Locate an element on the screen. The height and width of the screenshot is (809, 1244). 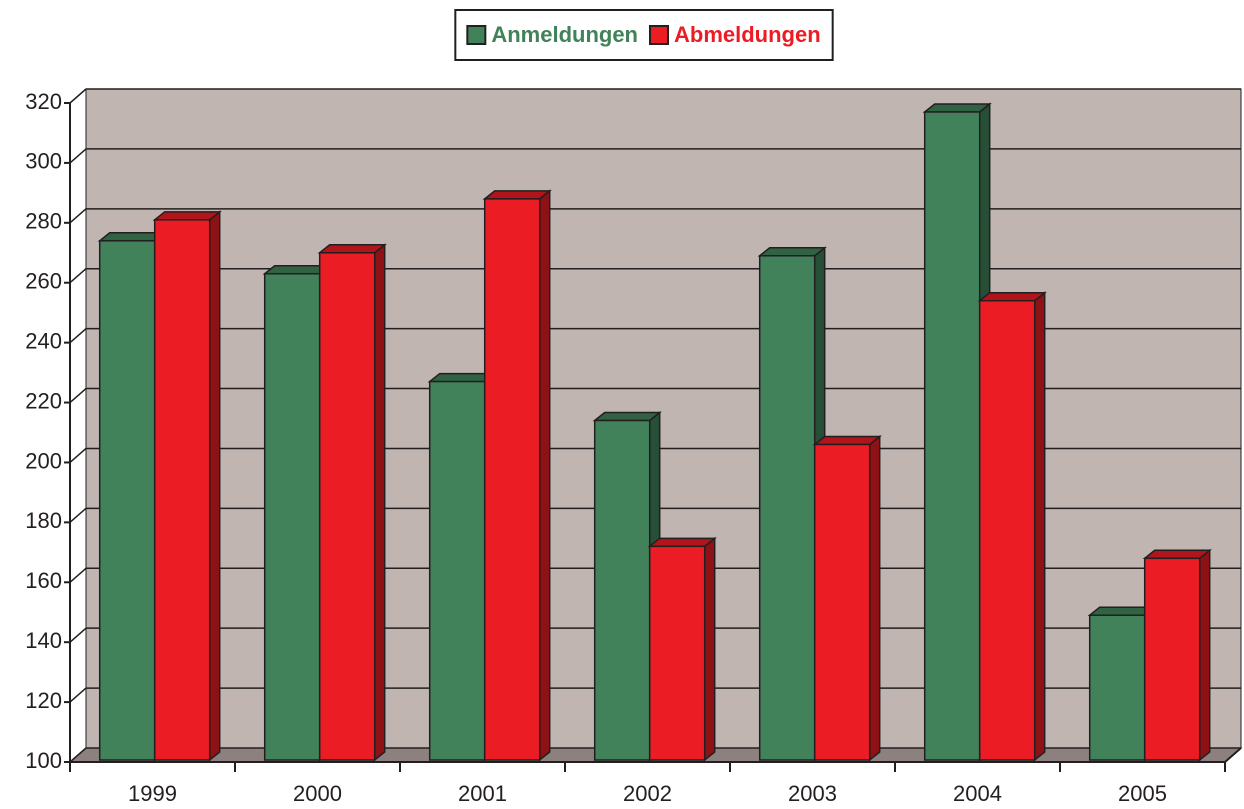
x-tick-label: 2003 is located at coordinates (812, 793).